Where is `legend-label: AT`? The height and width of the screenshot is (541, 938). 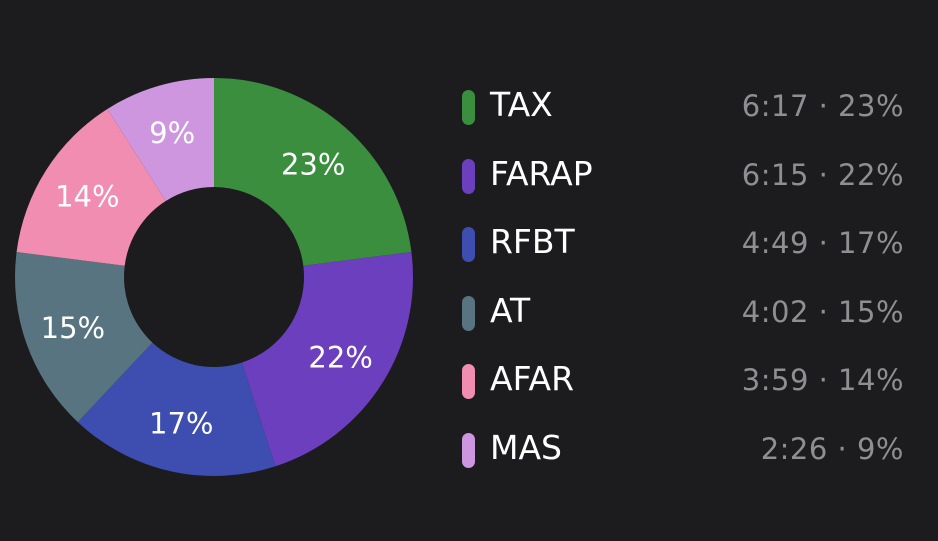
legend-label: AT is located at coordinates (510, 310).